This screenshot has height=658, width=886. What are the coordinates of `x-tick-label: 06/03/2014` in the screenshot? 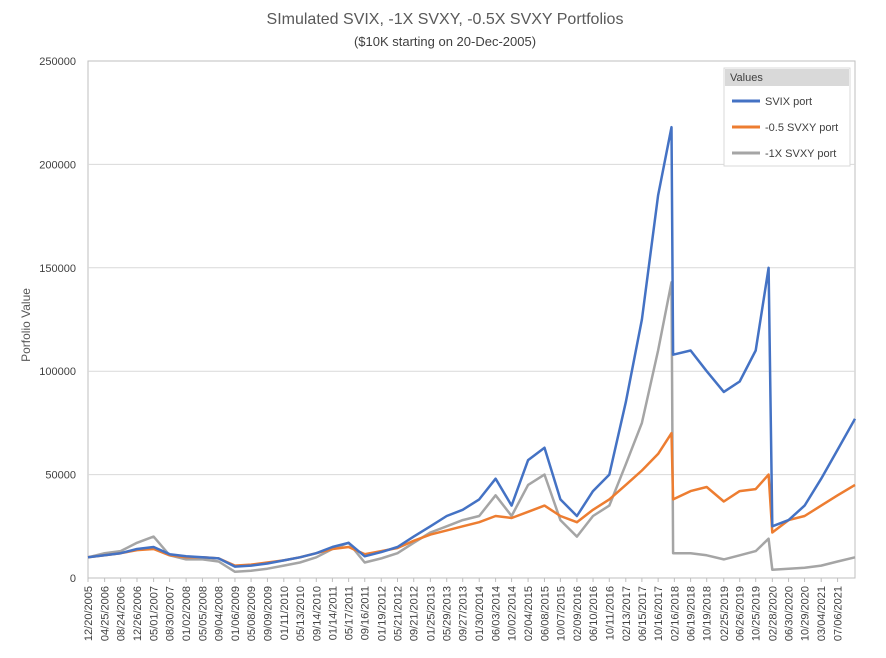 It's located at (497, 613).